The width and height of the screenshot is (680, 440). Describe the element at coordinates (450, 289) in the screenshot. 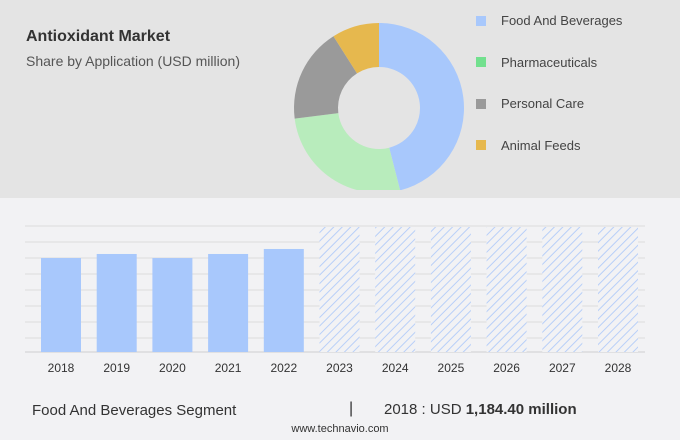

I see `forecast-bar-2025` at that location.